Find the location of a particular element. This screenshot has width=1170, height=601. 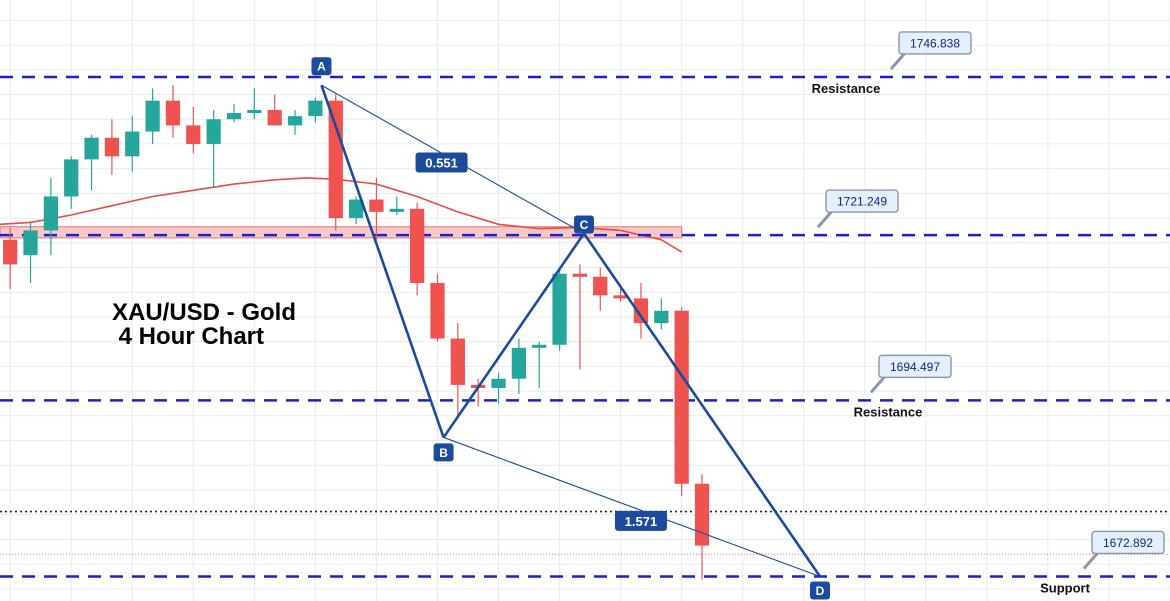

point-label-c: C is located at coordinates (584, 225).